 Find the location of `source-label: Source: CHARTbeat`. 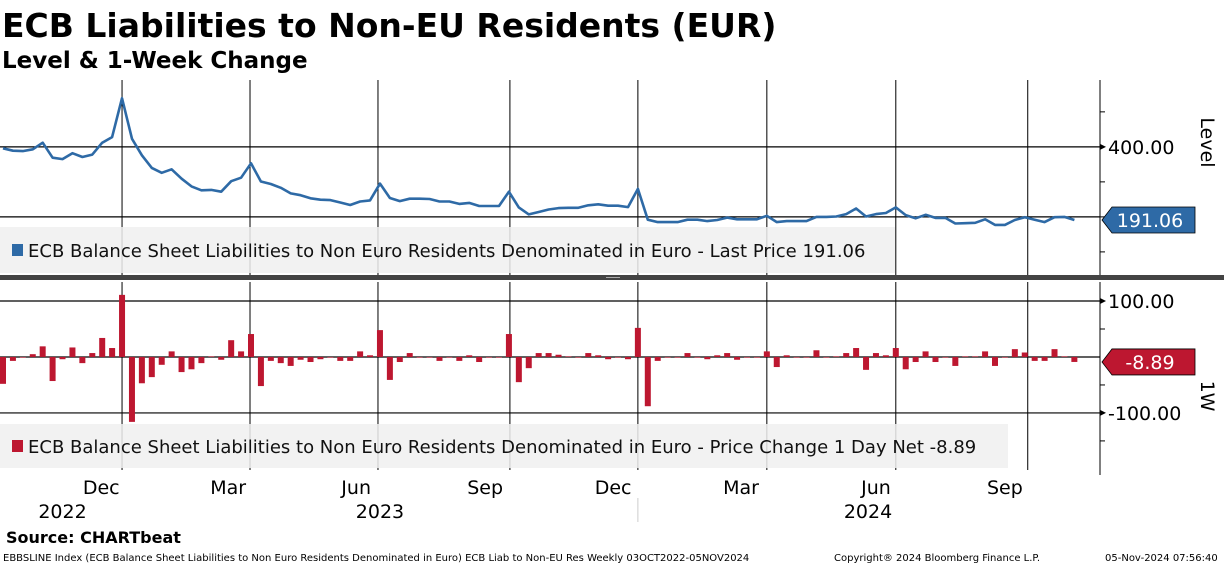

source-label: Source: CHARTbeat is located at coordinates (93, 537).